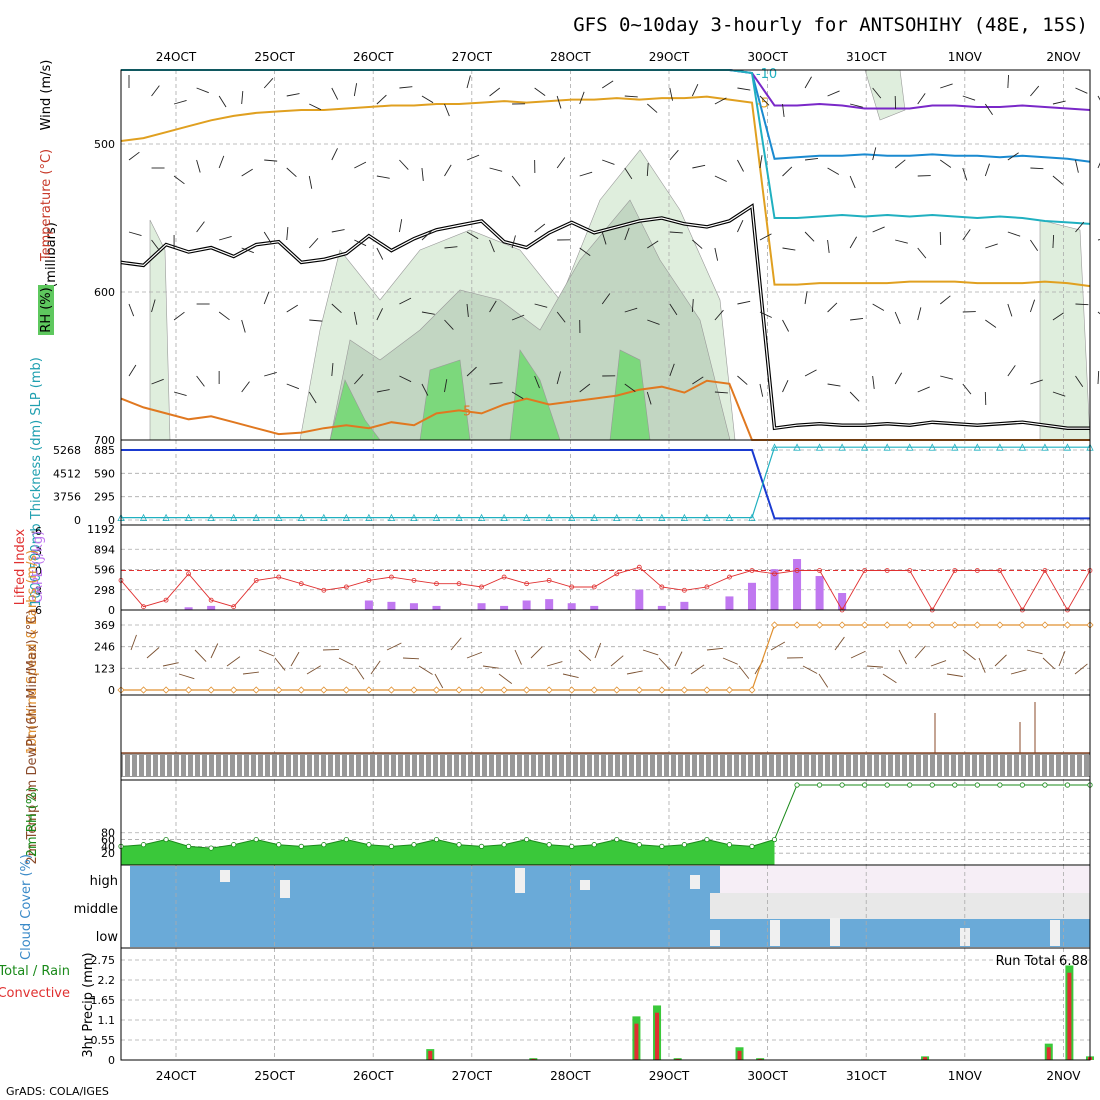  What do you see at coordinates (767, 1076) in the screenshot?
I see `date-label-bottom-30OCT: 30OCT` at bounding box center [767, 1076].